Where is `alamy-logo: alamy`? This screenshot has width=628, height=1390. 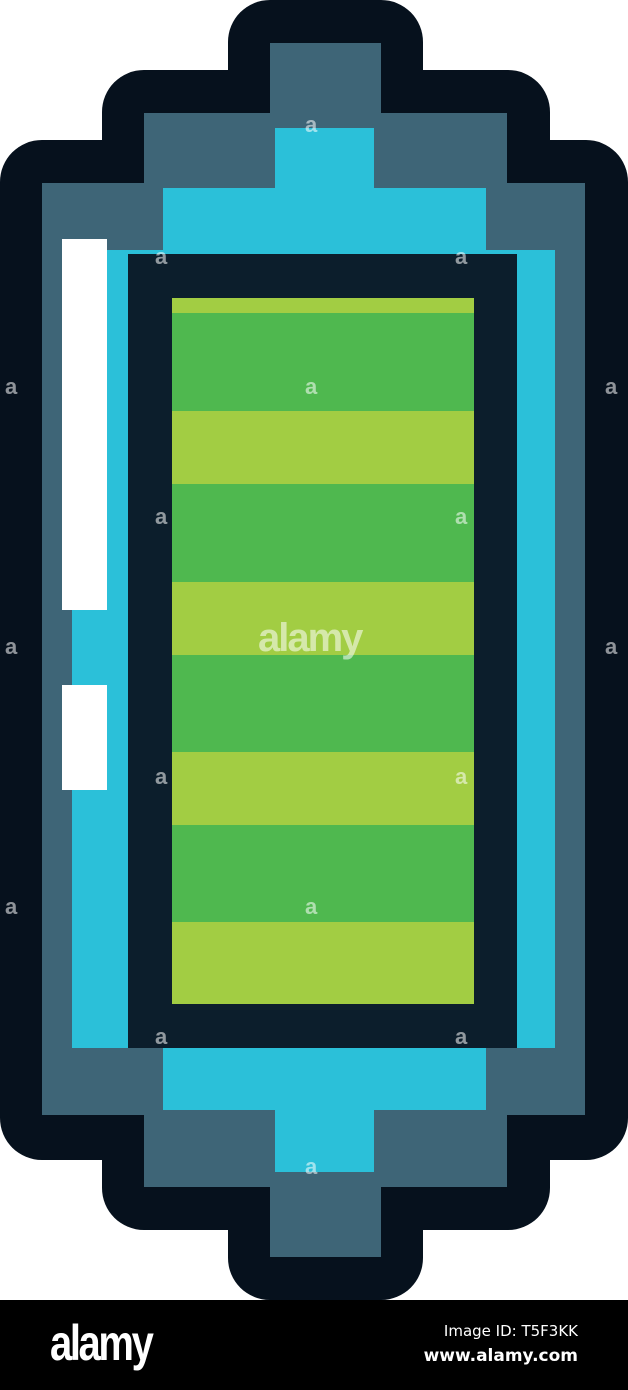
alamy-logo: alamy is located at coordinates (102, 1343).